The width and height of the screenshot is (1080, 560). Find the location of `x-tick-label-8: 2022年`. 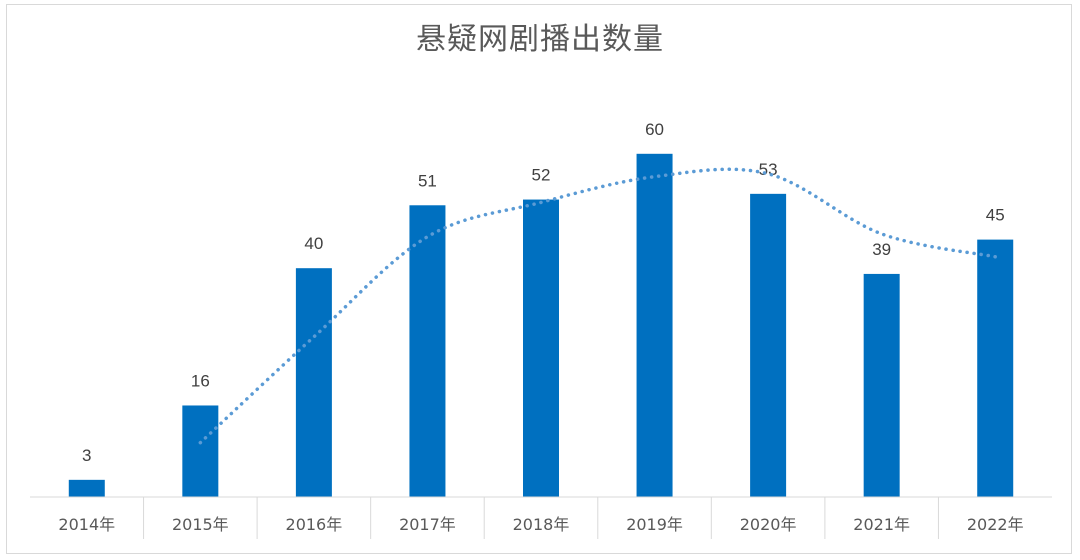

x-tick-label-8: 2022年 is located at coordinates (995, 524).